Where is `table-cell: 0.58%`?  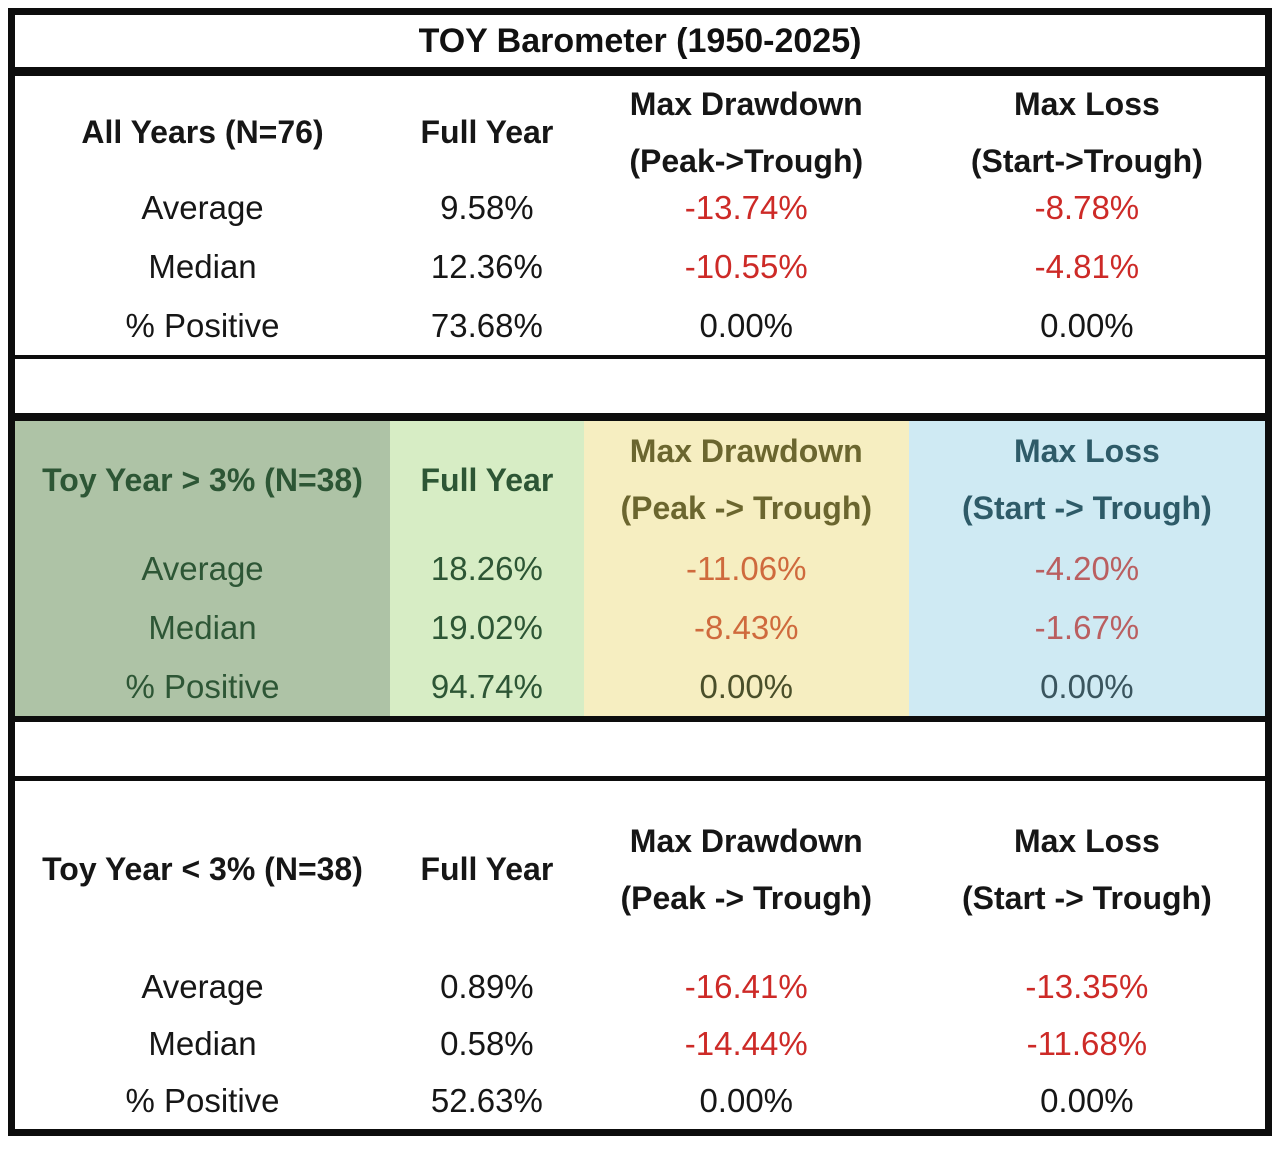 table-cell: 0.58% is located at coordinates (487, 1043).